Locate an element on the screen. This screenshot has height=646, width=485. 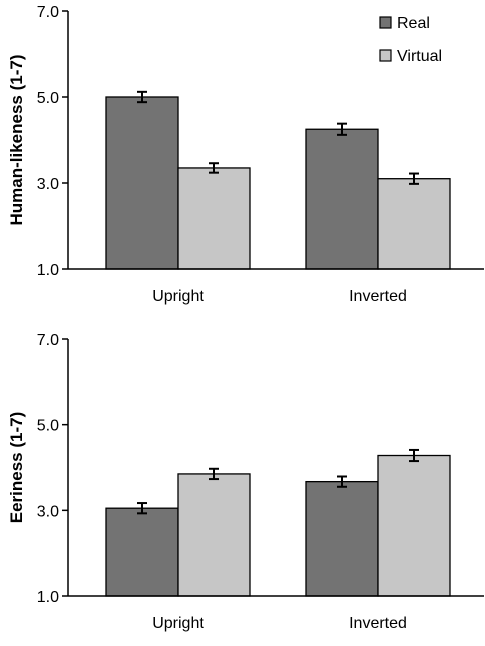
legend-swatch-virtual is located at coordinates (385, 55).